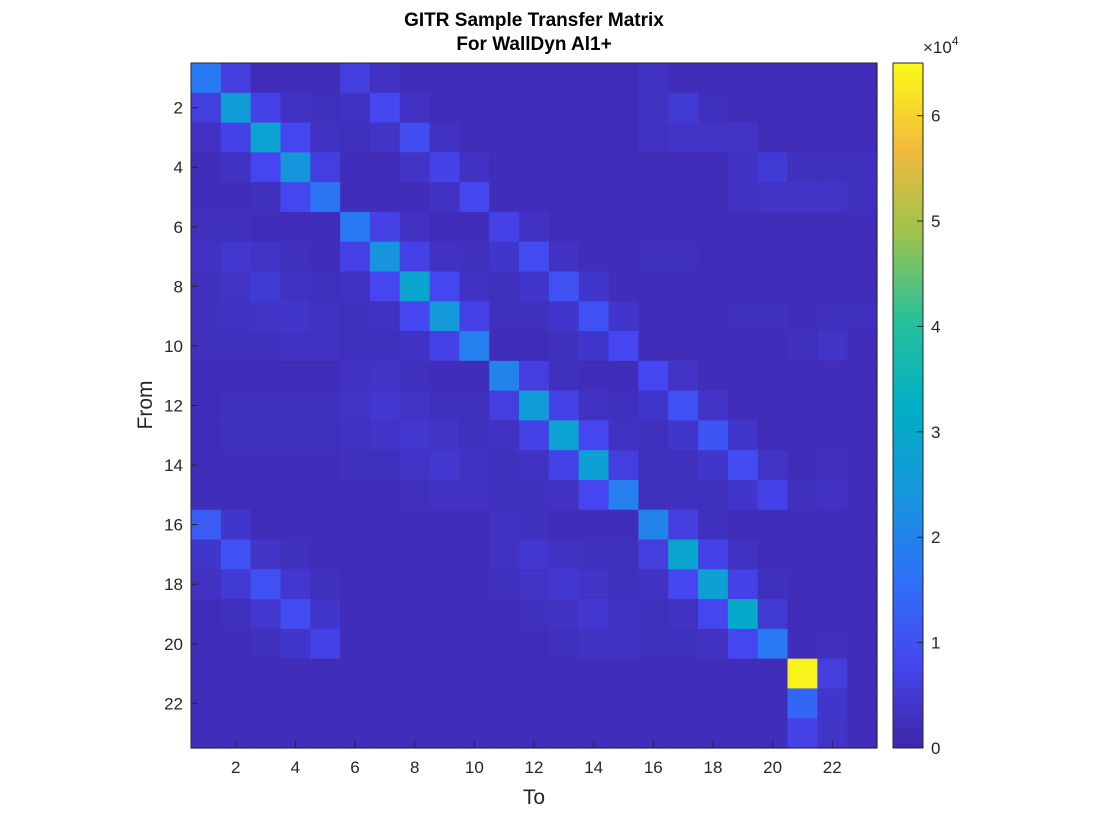 This screenshot has width=1120, height=840. I want to click on y-tick-label: 2, so click(178, 108).